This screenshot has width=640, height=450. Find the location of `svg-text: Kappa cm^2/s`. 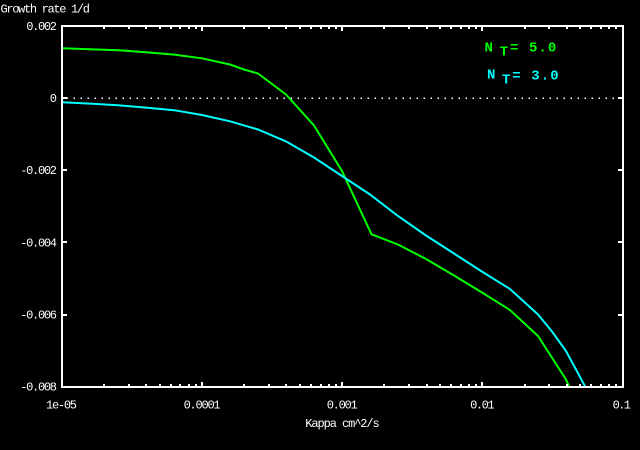

svg-text: Kappa cm^2/s is located at coordinates (342, 424).